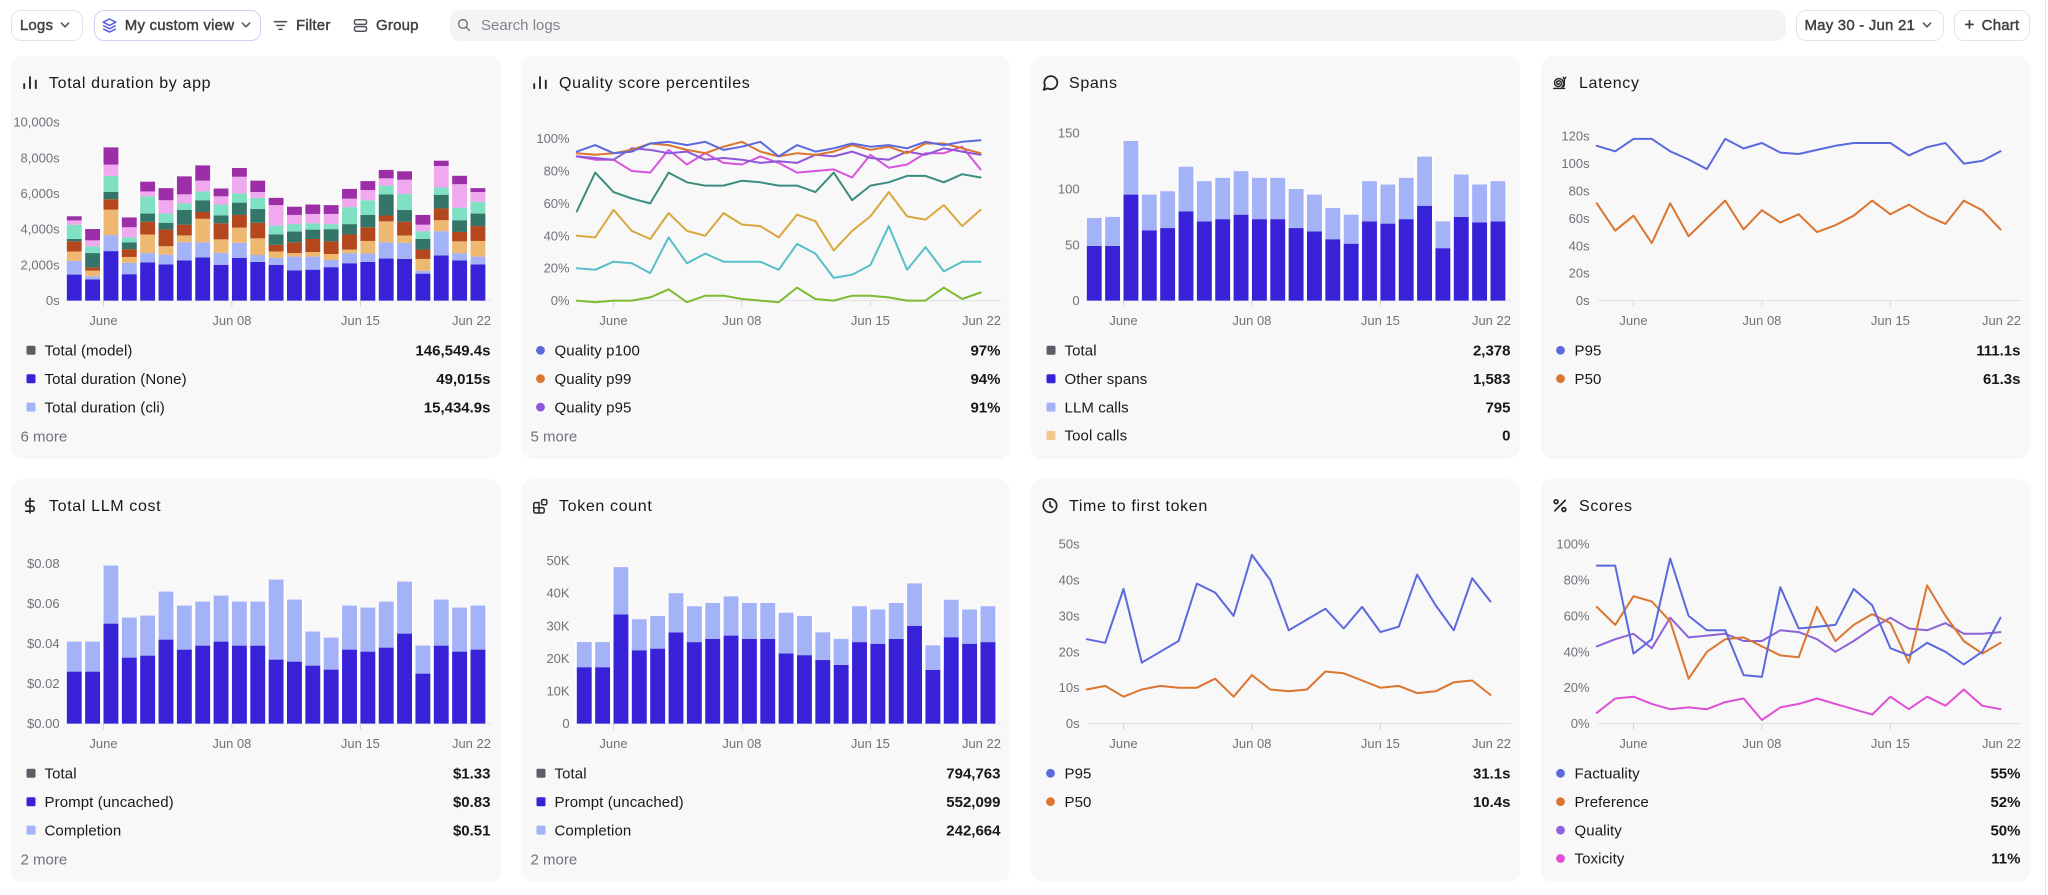  I want to click on svg-text: $0.00, so click(43, 723).